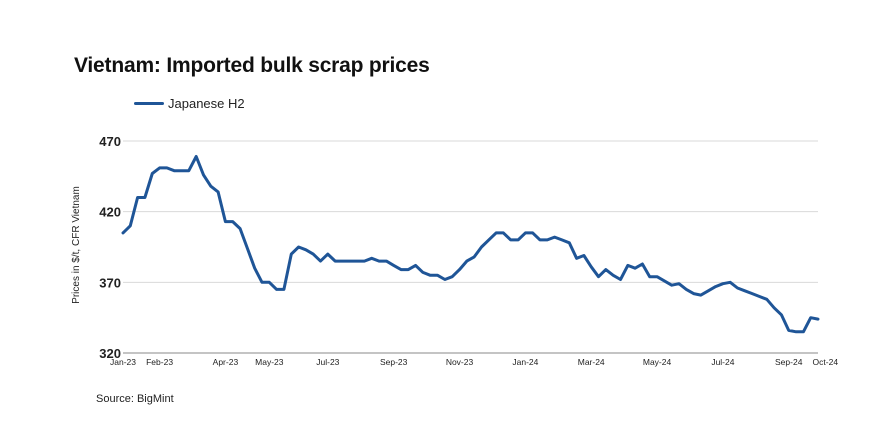  Describe the element at coordinates (149, 103) in the screenshot. I see `legend-swatch` at that location.